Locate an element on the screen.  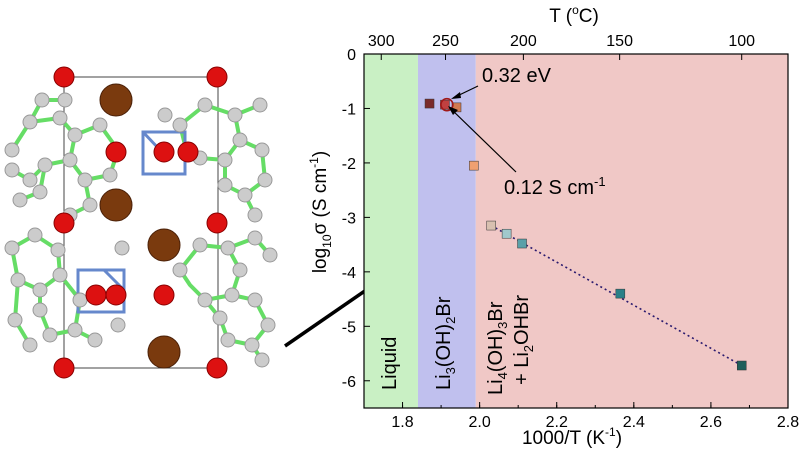
top-tick-label: 300 is located at coordinates (381, 41).